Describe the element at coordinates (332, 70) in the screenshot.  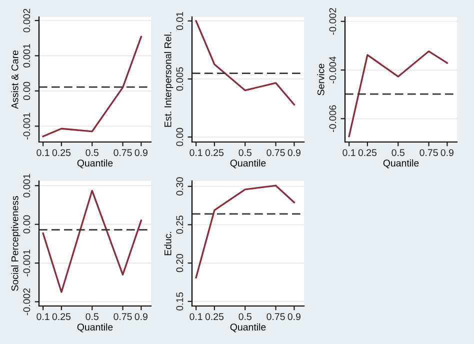
I see `y-tick-label: -0.004` at that location.